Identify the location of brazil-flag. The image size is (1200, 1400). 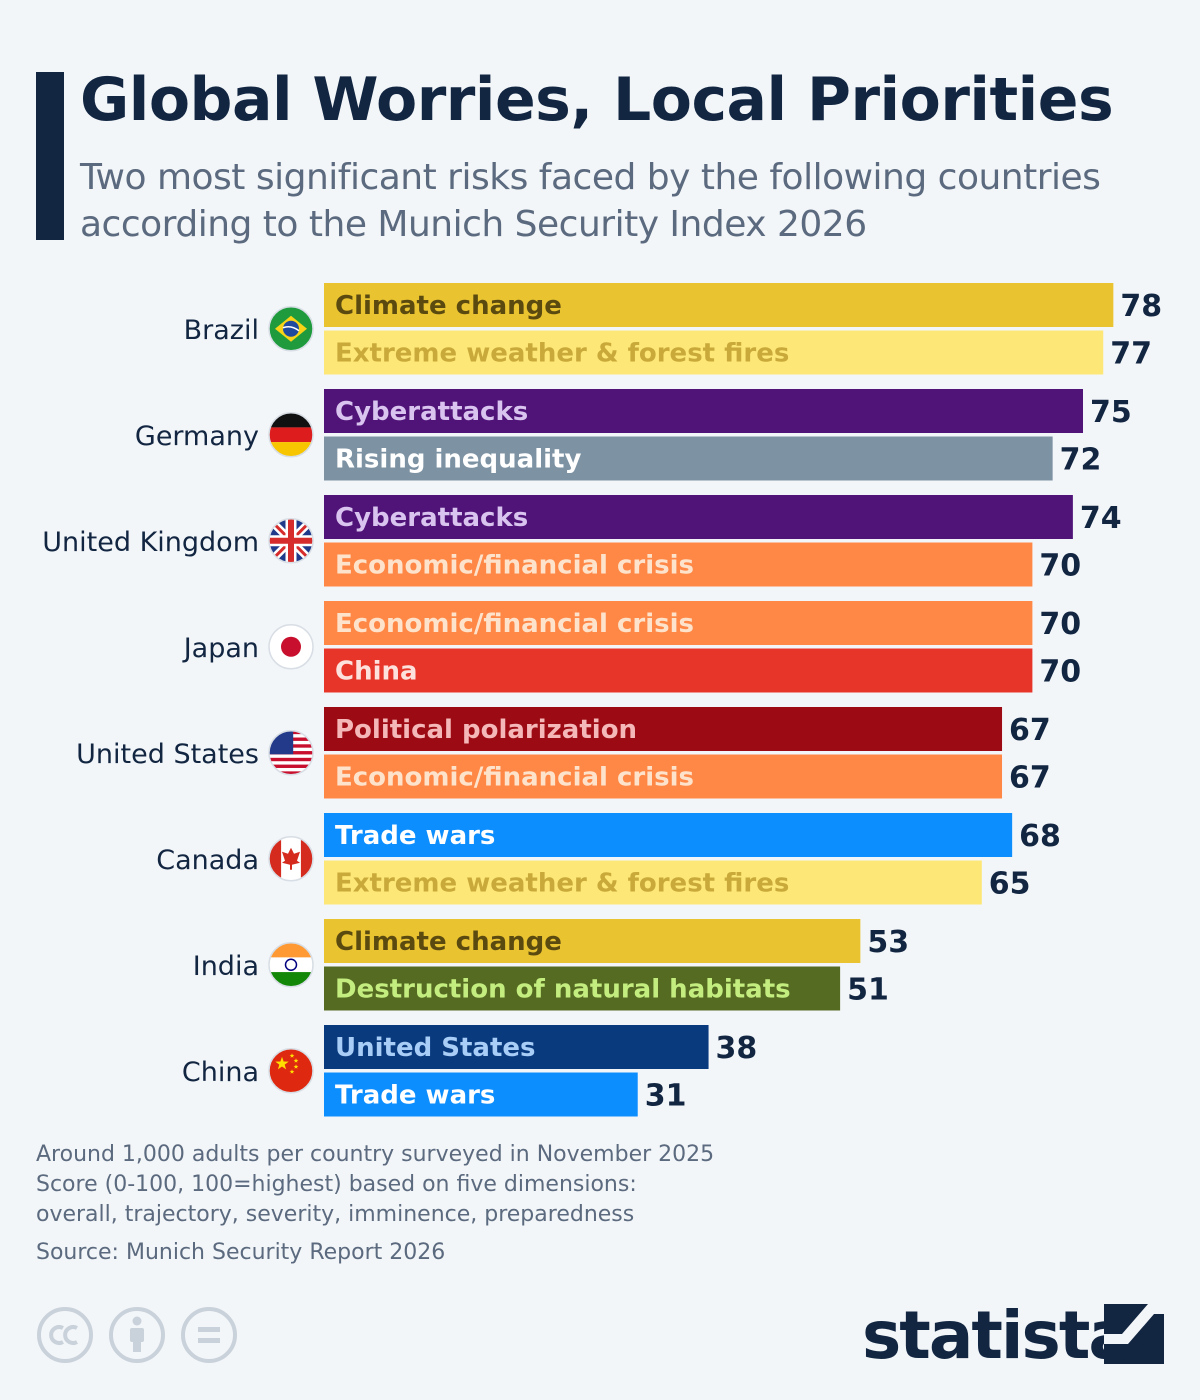
(291, 328).